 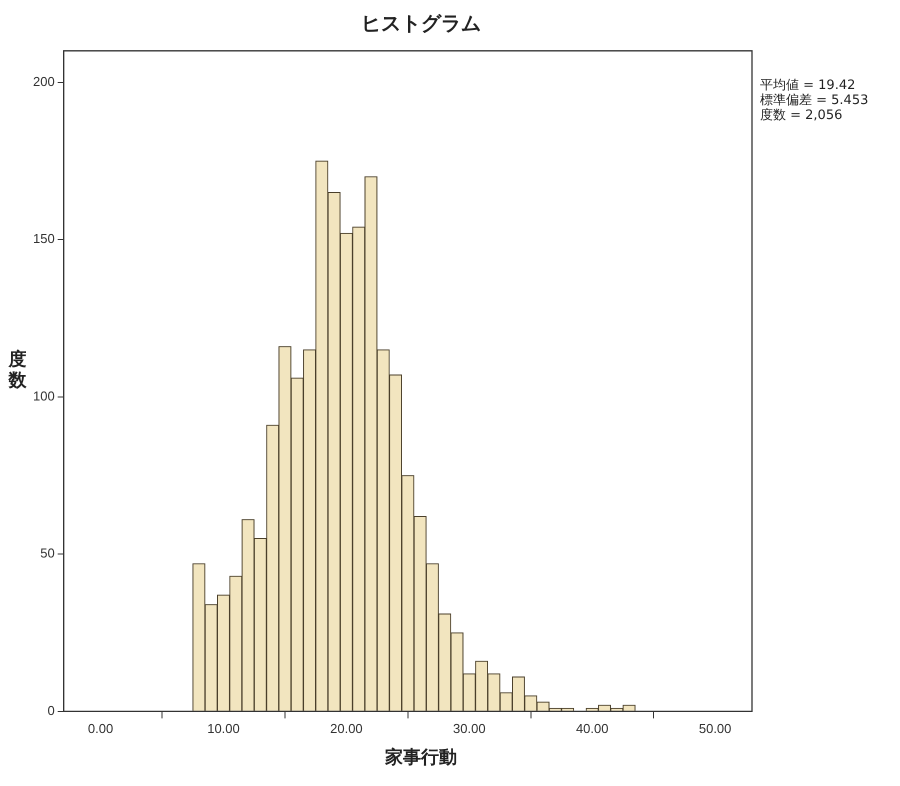 I want to click on text: 平均値 = 19.42, so click(x=808, y=85).